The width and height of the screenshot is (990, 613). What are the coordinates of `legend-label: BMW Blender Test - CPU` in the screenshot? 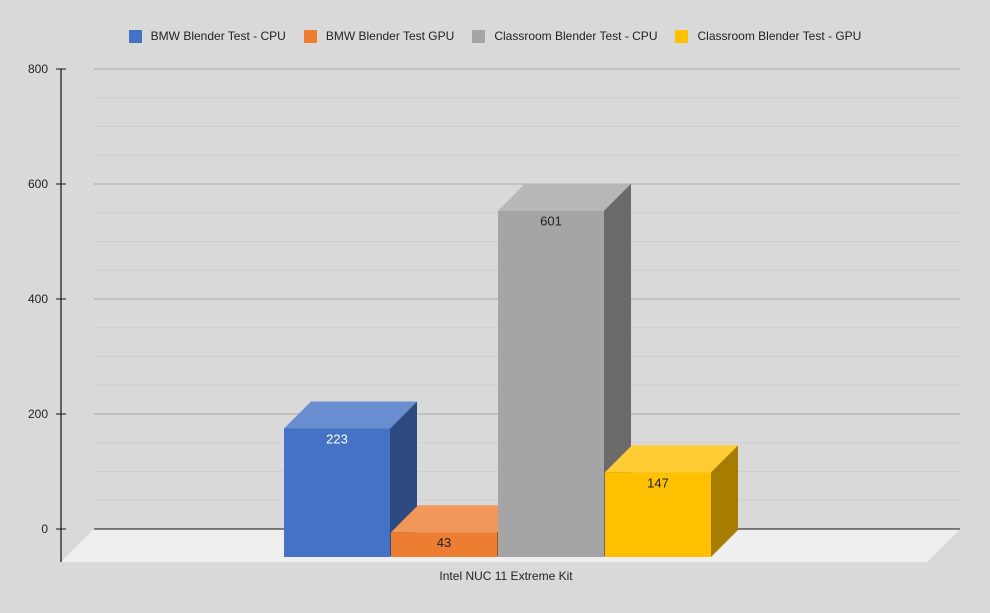 It's located at (218, 36).